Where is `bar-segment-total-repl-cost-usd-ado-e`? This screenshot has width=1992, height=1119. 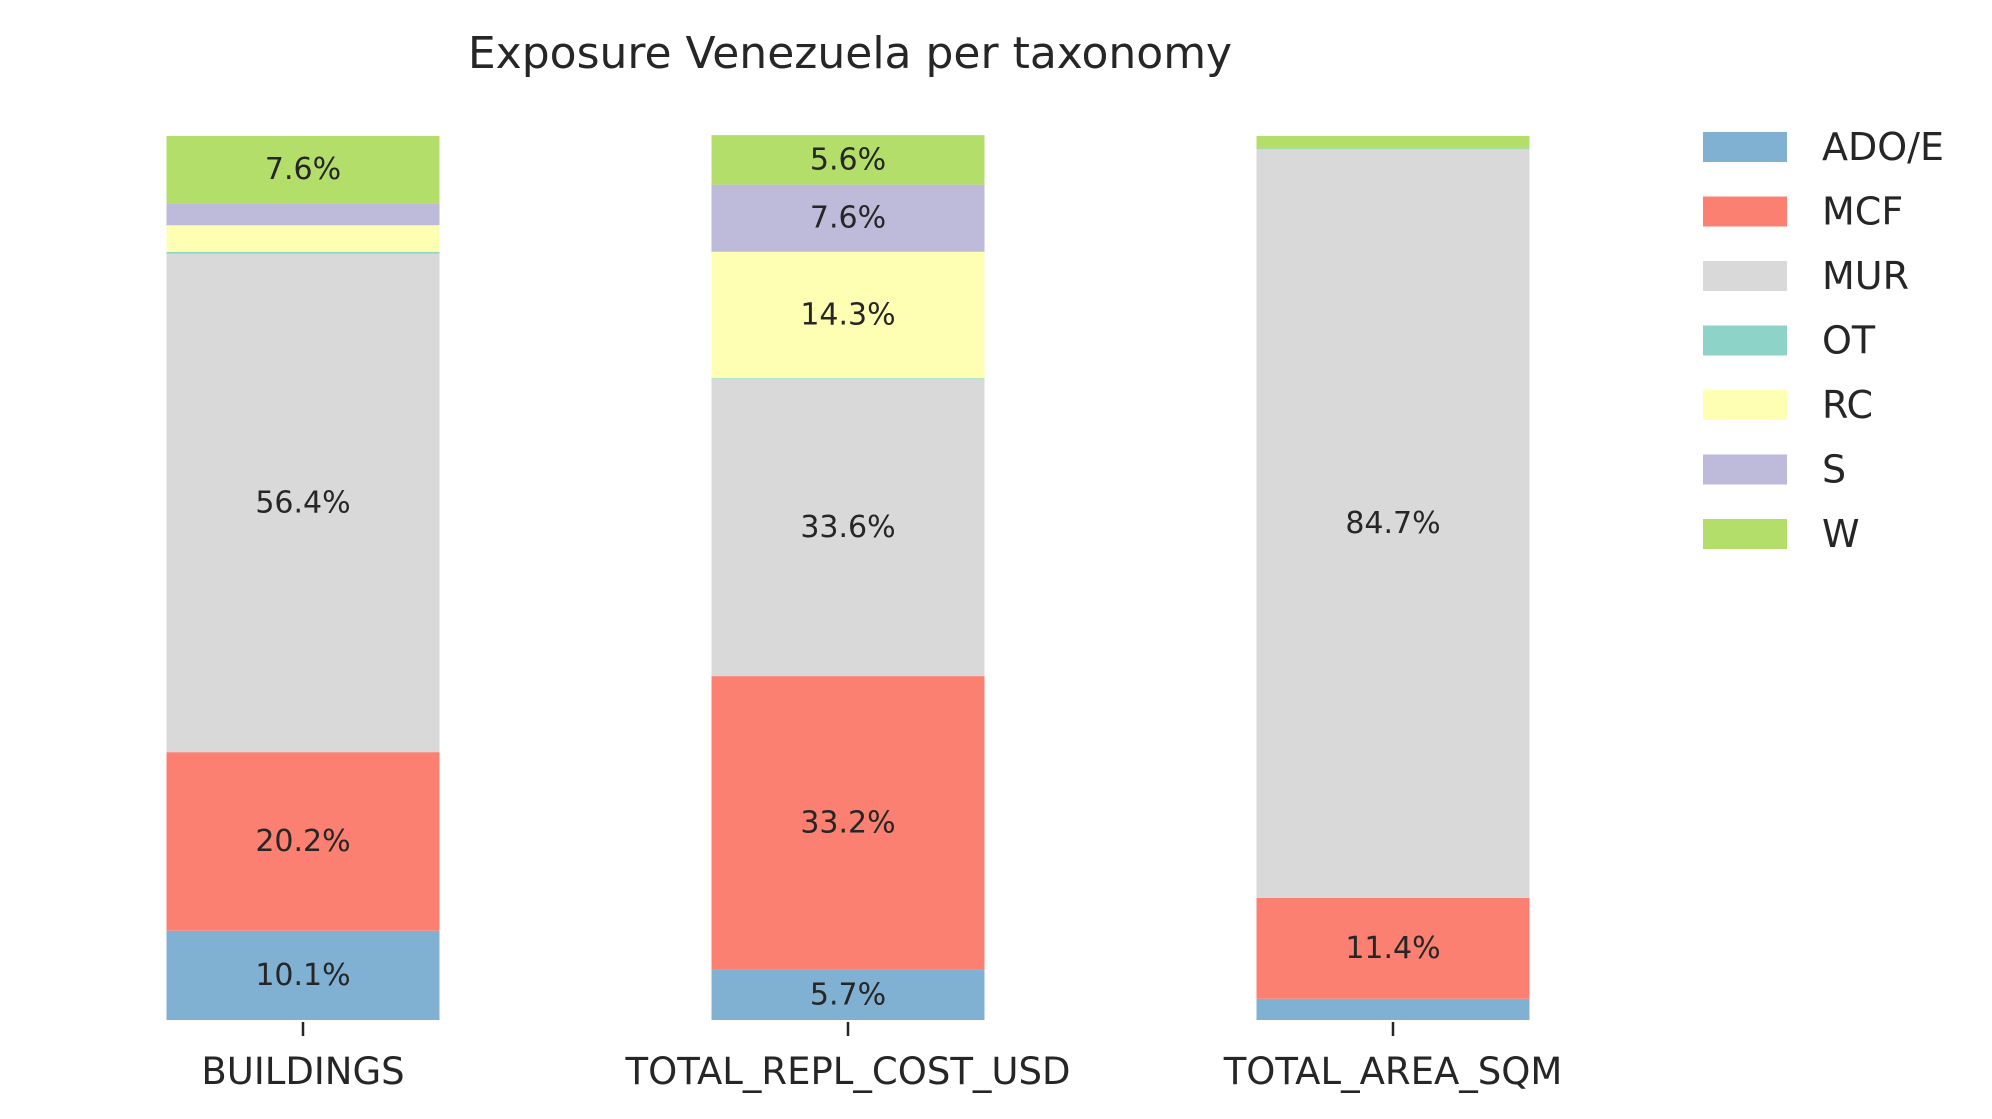 bar-segment-total-repl-cost-usd-ado-e is located at coordinates (848, 994).